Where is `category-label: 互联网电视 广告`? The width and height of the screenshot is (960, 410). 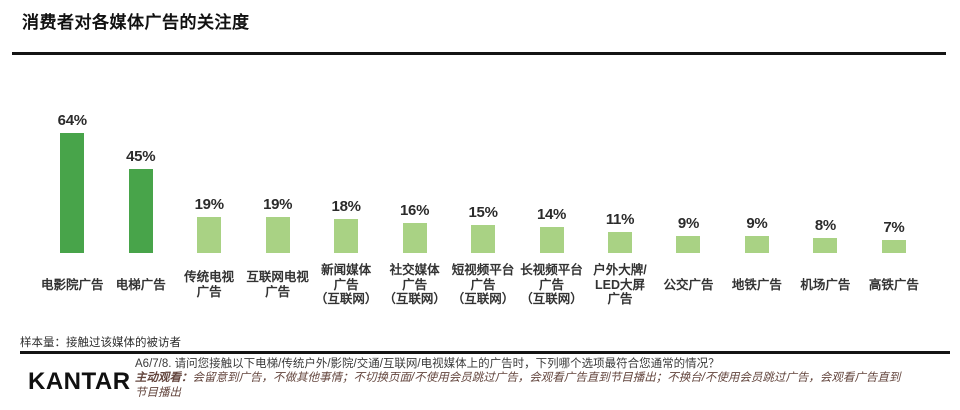 category-label: 互联网电视 广告 is located at coordinates (277, 284).